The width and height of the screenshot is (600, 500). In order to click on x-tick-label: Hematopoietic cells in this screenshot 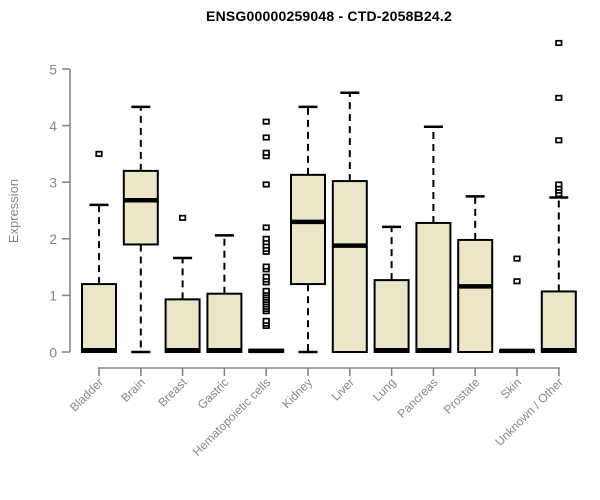, I will do `click(231, 416)`.